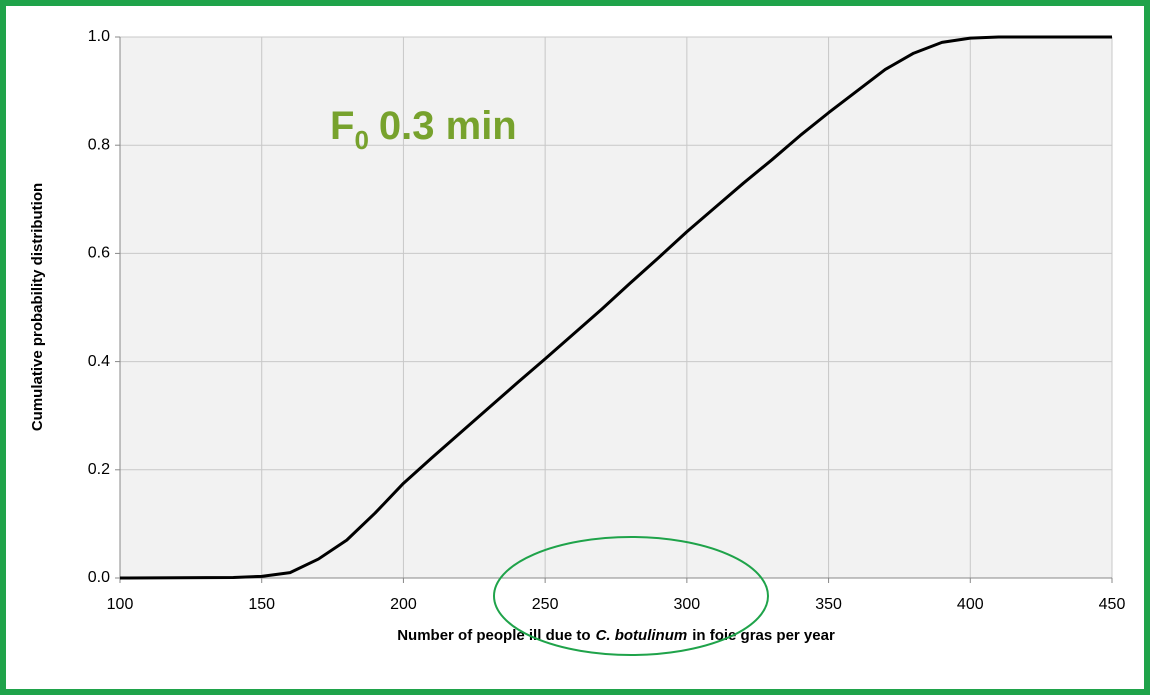 Image resolution: width=1150 pixels, height=695 pixels. What do you see at coordinates (970, 604) in the screenshot?
I see `x-tick-label: 400` at bounding box center [970, 604].